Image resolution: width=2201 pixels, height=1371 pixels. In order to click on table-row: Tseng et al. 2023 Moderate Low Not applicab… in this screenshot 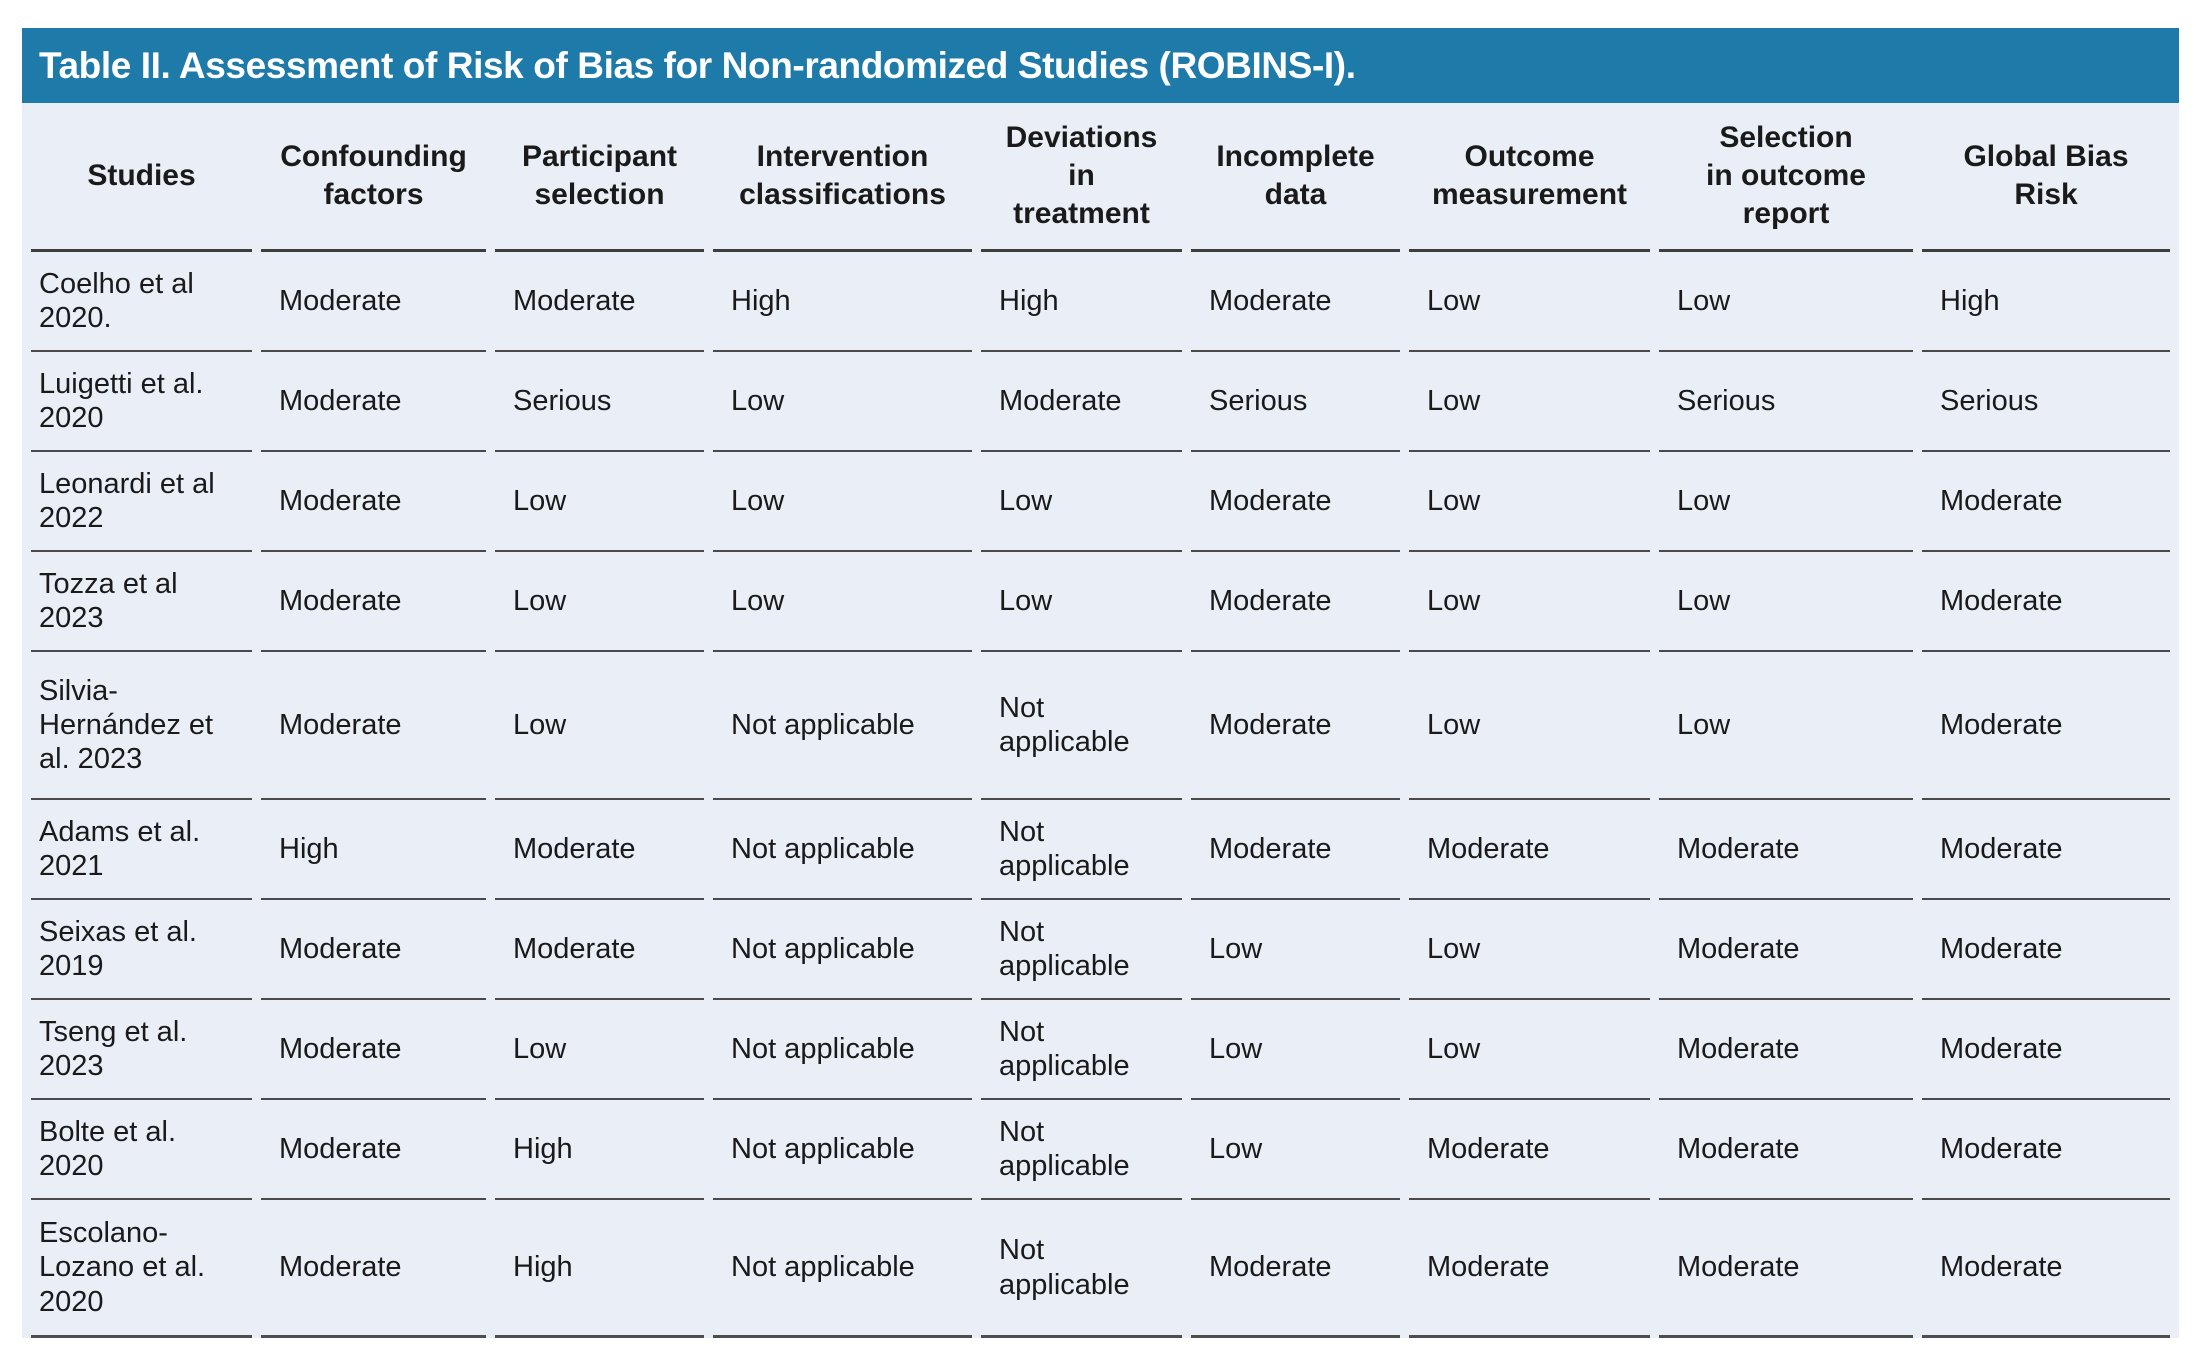, I will do `click(1100, 1050)`.